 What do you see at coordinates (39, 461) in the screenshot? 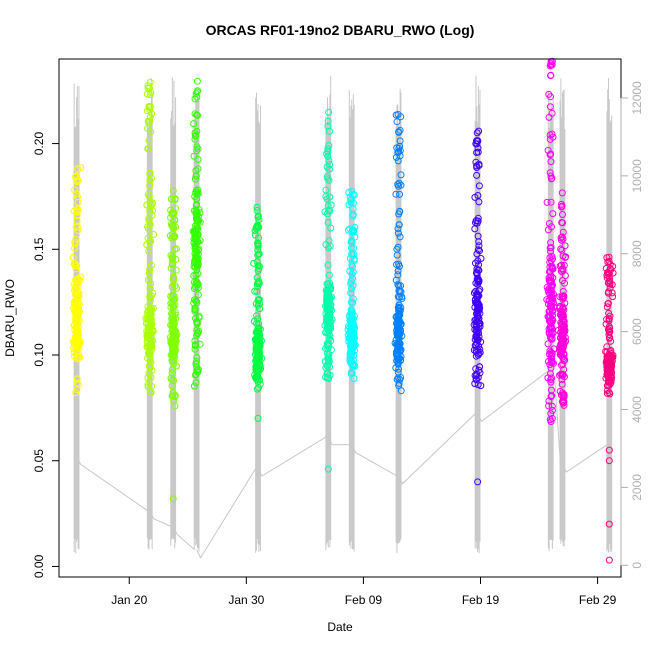
I see `y-tick-label: 0.05` at bounding box center [39, 461].